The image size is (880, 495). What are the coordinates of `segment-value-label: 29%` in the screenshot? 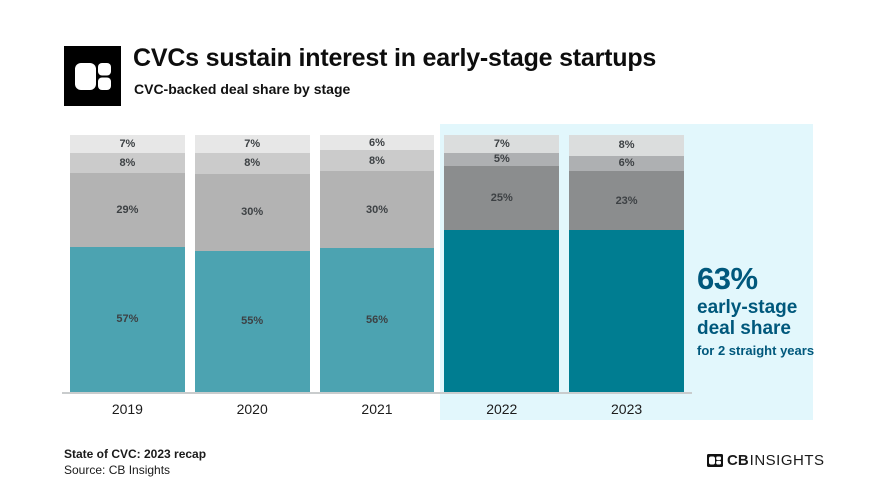 It's located at (127, 210).